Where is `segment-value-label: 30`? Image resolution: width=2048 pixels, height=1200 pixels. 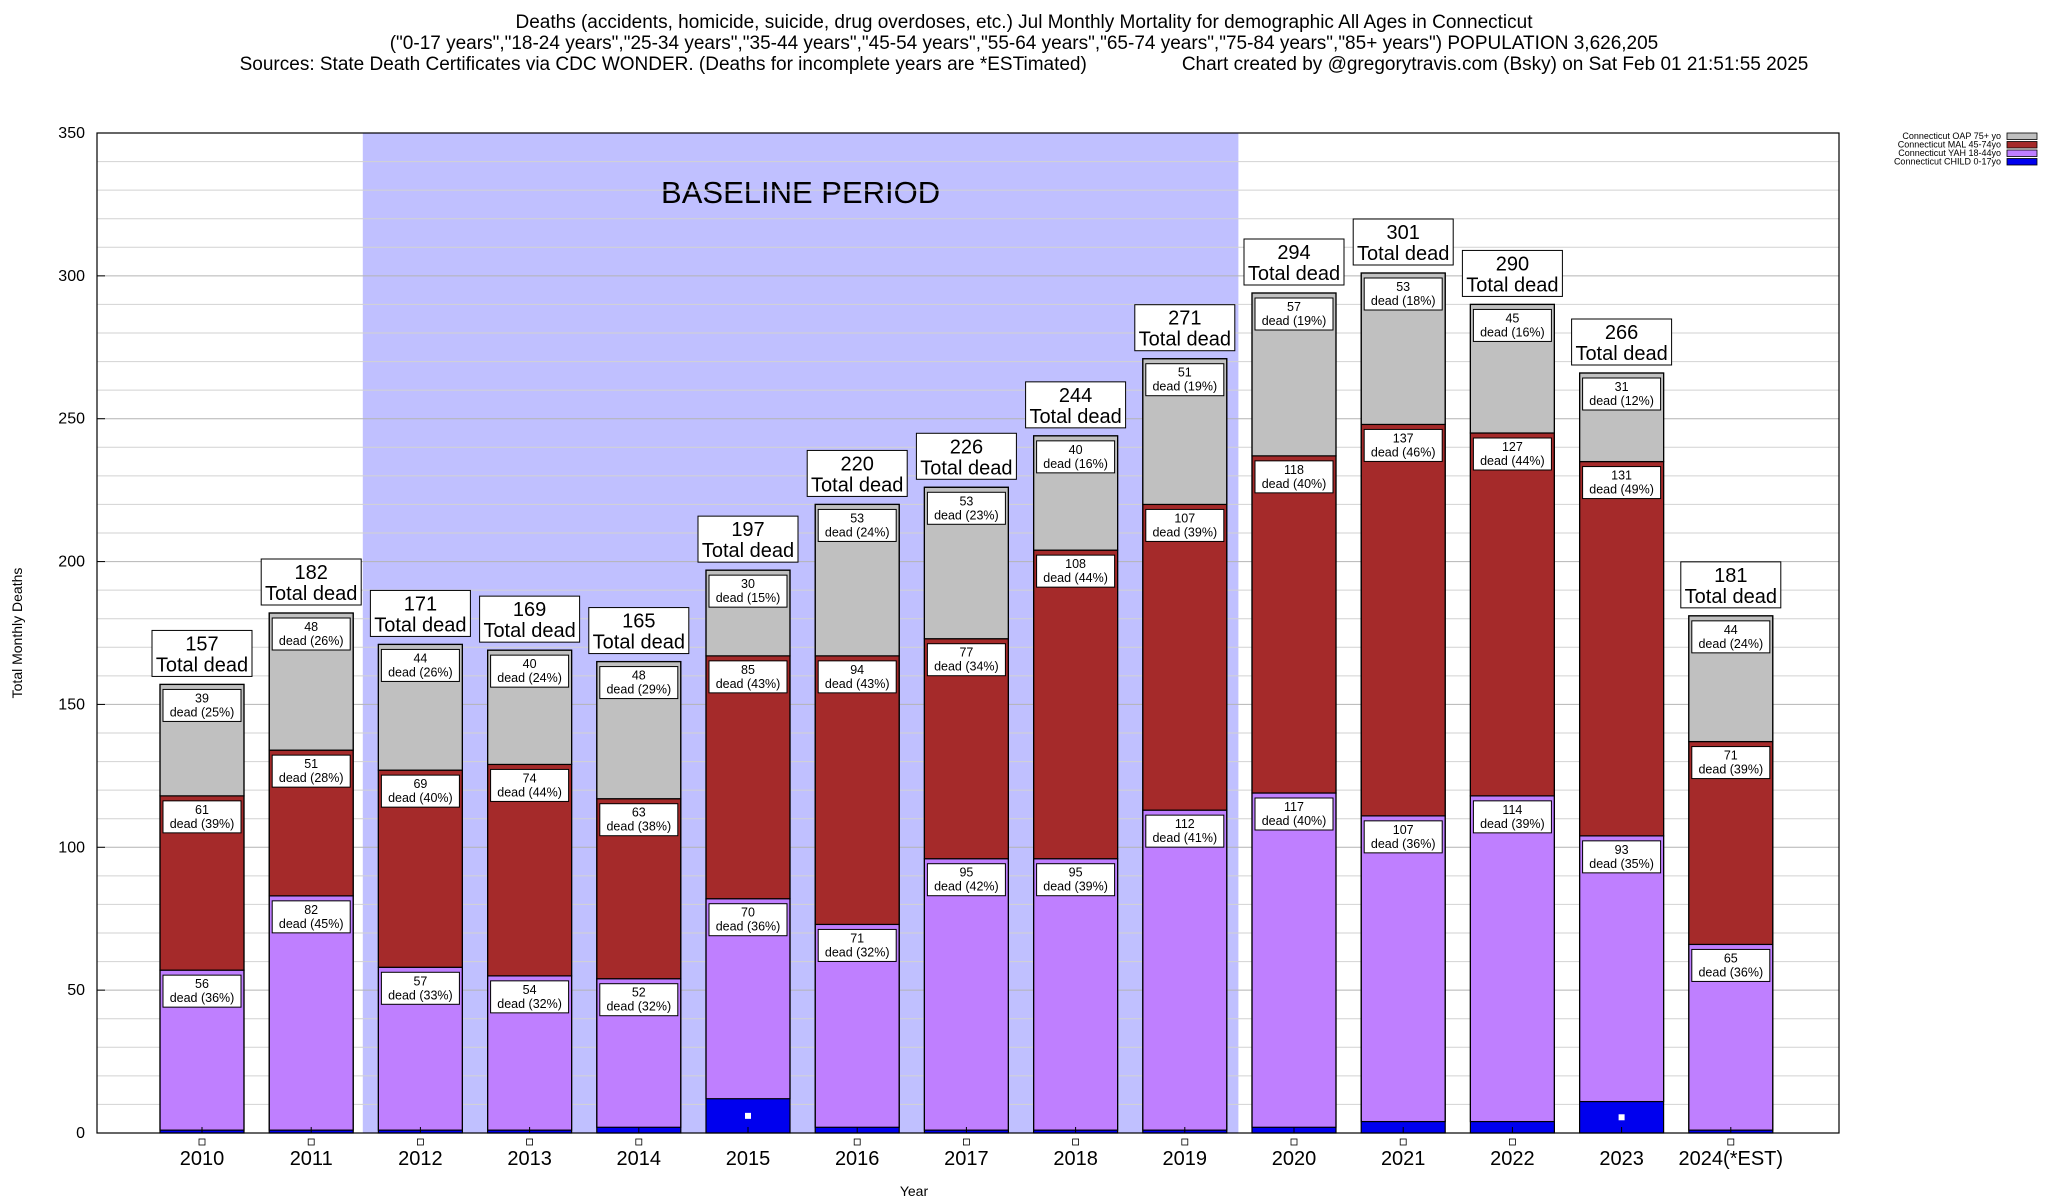
segment-value-label: 30 is located at coordinates (748, 584).